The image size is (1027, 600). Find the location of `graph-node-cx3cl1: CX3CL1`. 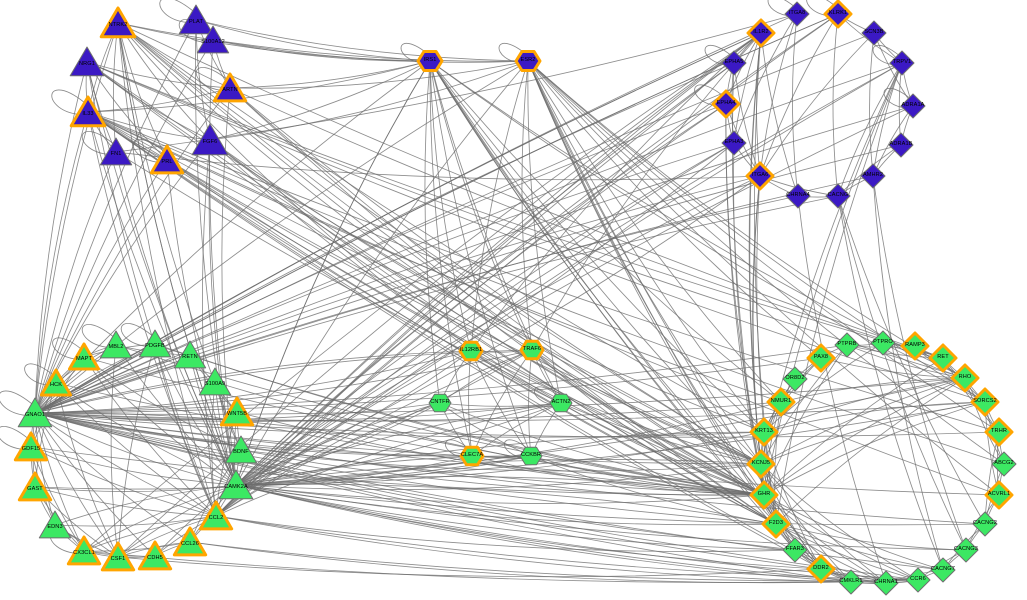

graph-node-cx3cl1: CX3CL1 is located at coordinates (84, 551).